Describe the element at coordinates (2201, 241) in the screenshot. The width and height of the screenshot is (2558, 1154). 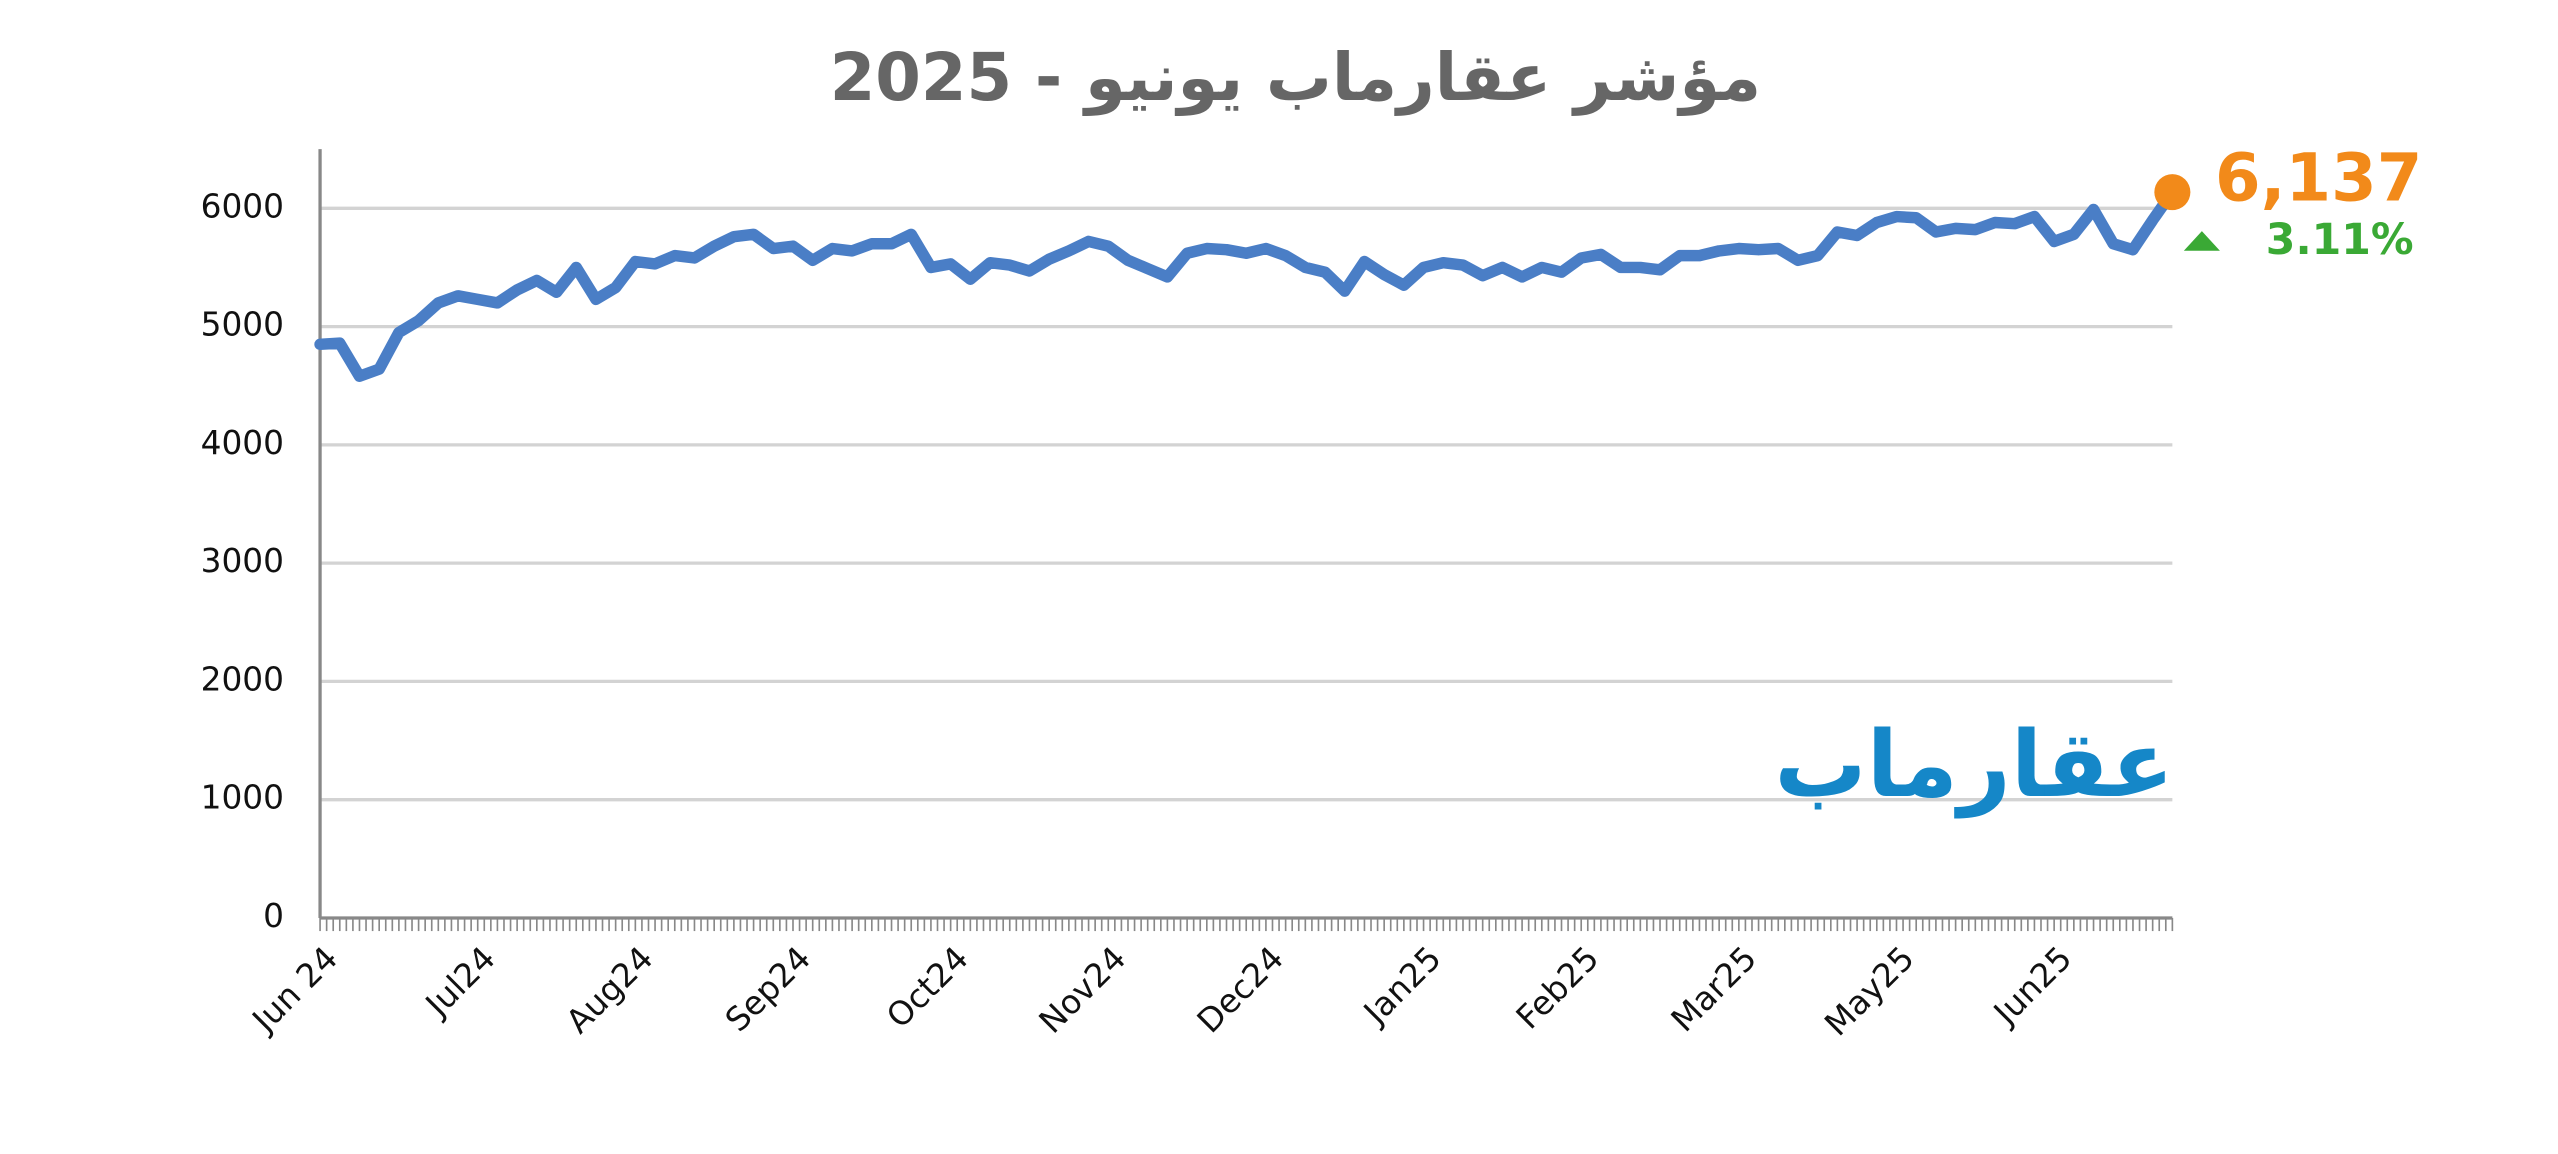
I see `change-arrow` at that location.